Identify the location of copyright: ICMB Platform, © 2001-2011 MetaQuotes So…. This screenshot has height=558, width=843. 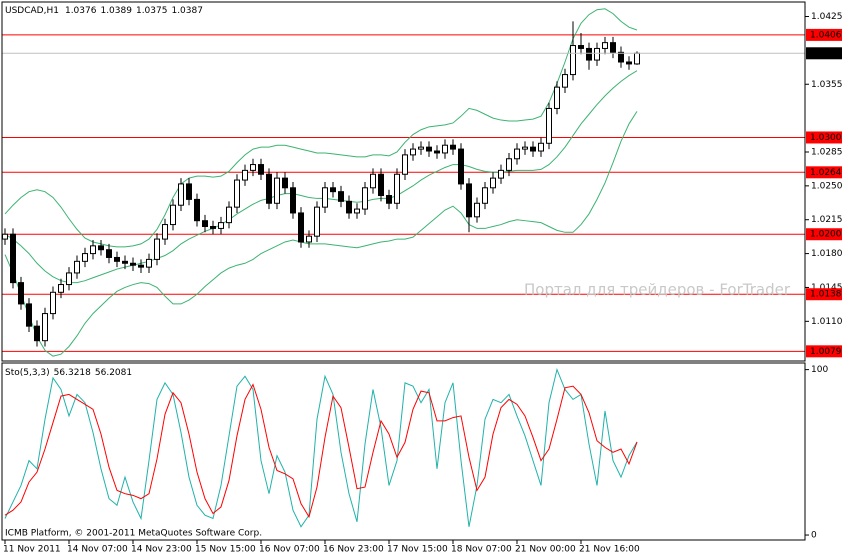
(133, 534).